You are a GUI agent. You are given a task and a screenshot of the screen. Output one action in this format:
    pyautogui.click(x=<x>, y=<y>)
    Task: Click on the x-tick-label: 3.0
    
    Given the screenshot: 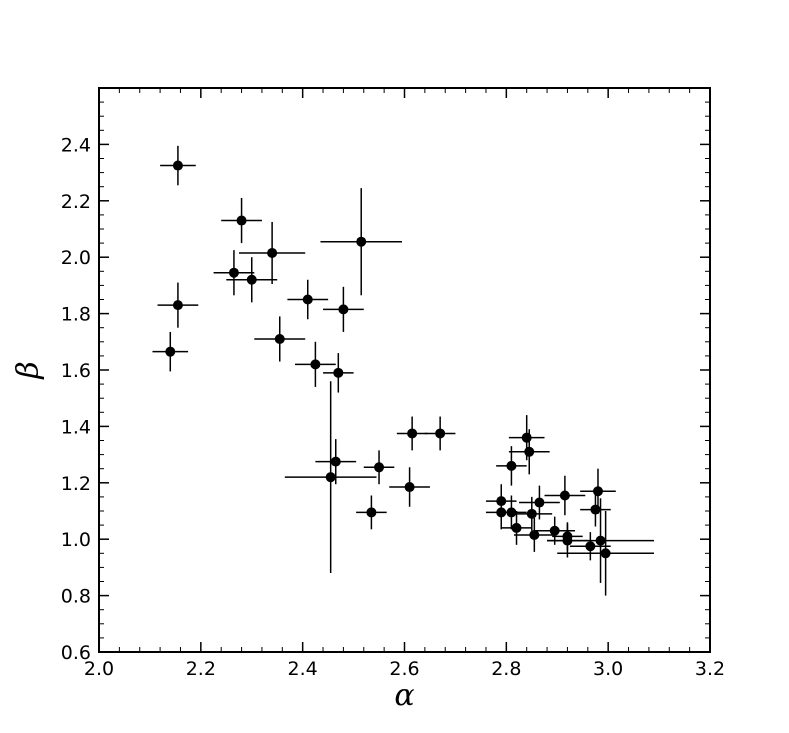 What is the action you would take?
    pyautogui.click(x=608, y=669)
    